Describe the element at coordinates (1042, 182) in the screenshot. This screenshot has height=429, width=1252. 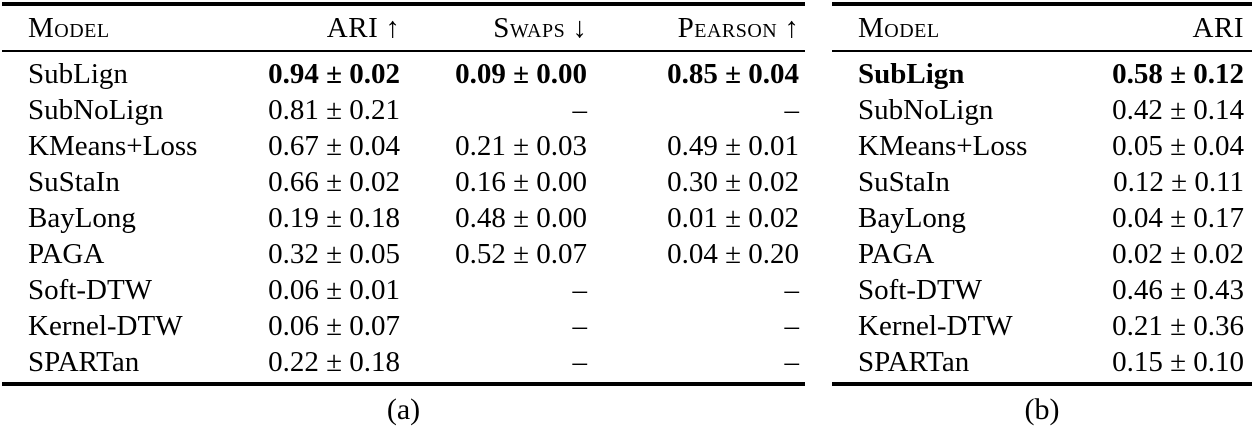
I see `table-row: SuStaIn 0.12 ± 0.11` at that location.